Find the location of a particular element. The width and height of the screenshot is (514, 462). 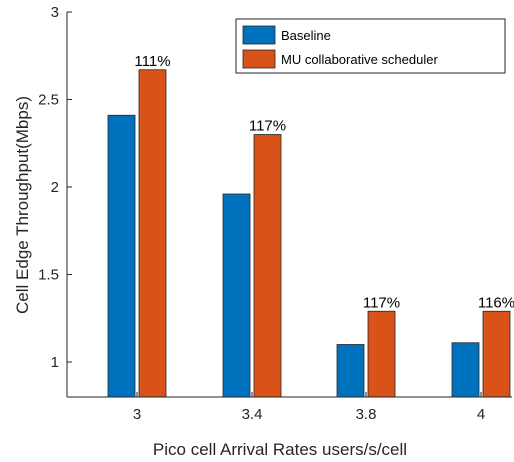

y-tick-label: 2.5 is located at coordinates (48, 100).